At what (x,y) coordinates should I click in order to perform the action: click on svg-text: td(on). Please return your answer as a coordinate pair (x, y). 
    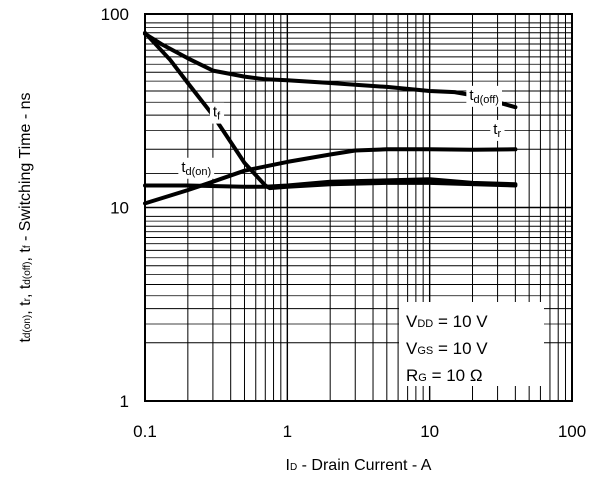
    Looking at the image, I should click on (196, 168).